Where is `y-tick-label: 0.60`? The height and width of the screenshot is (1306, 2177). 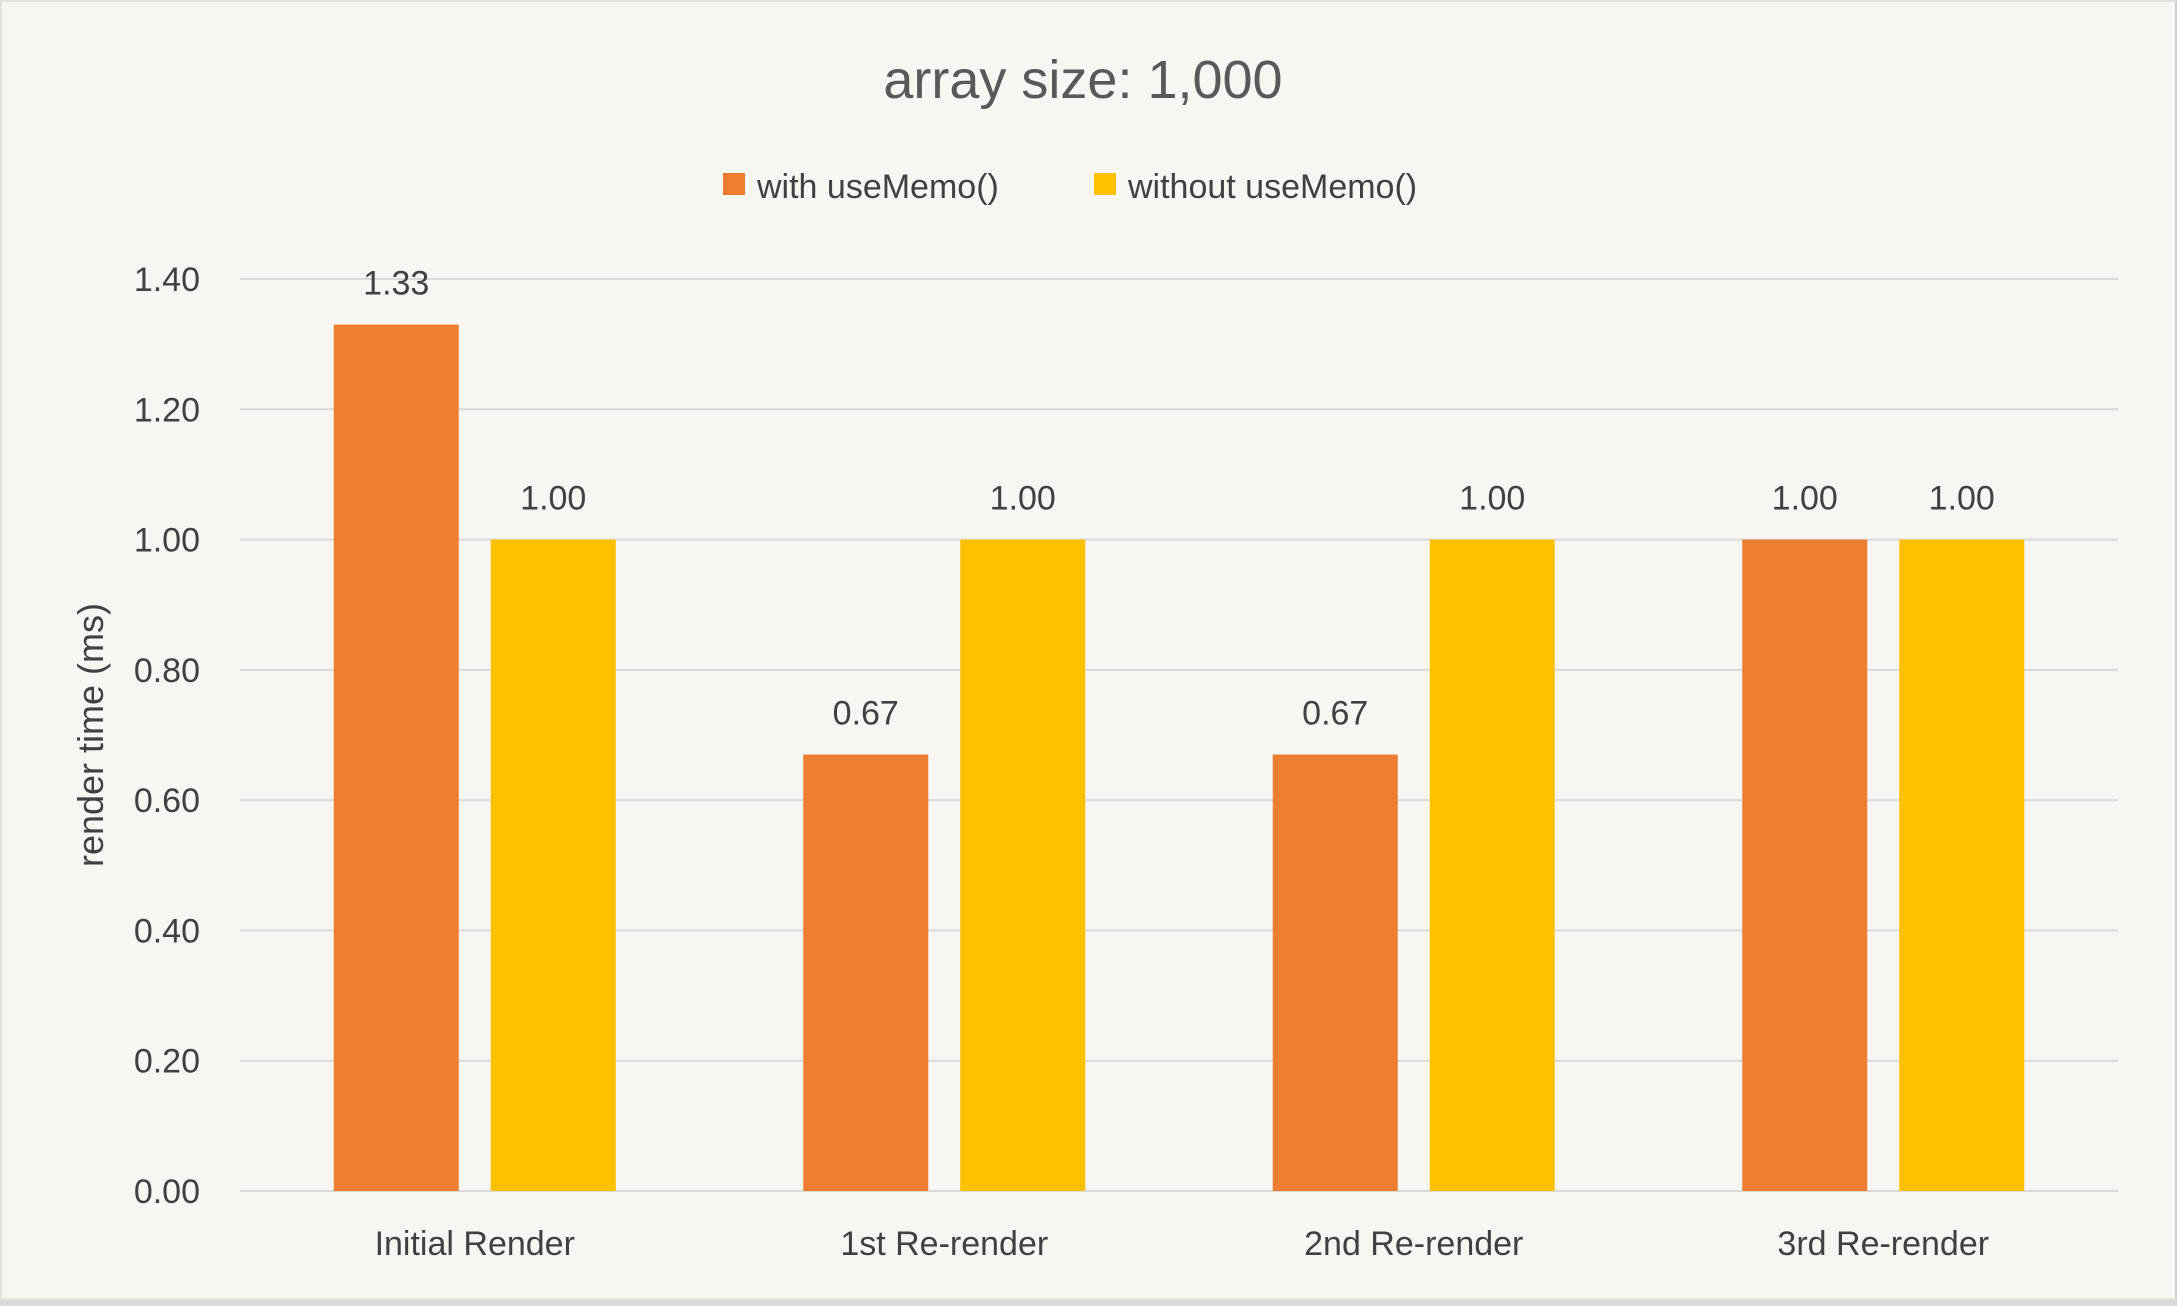 y-tick-label: 0.60 is located at coordinates (167, 801).